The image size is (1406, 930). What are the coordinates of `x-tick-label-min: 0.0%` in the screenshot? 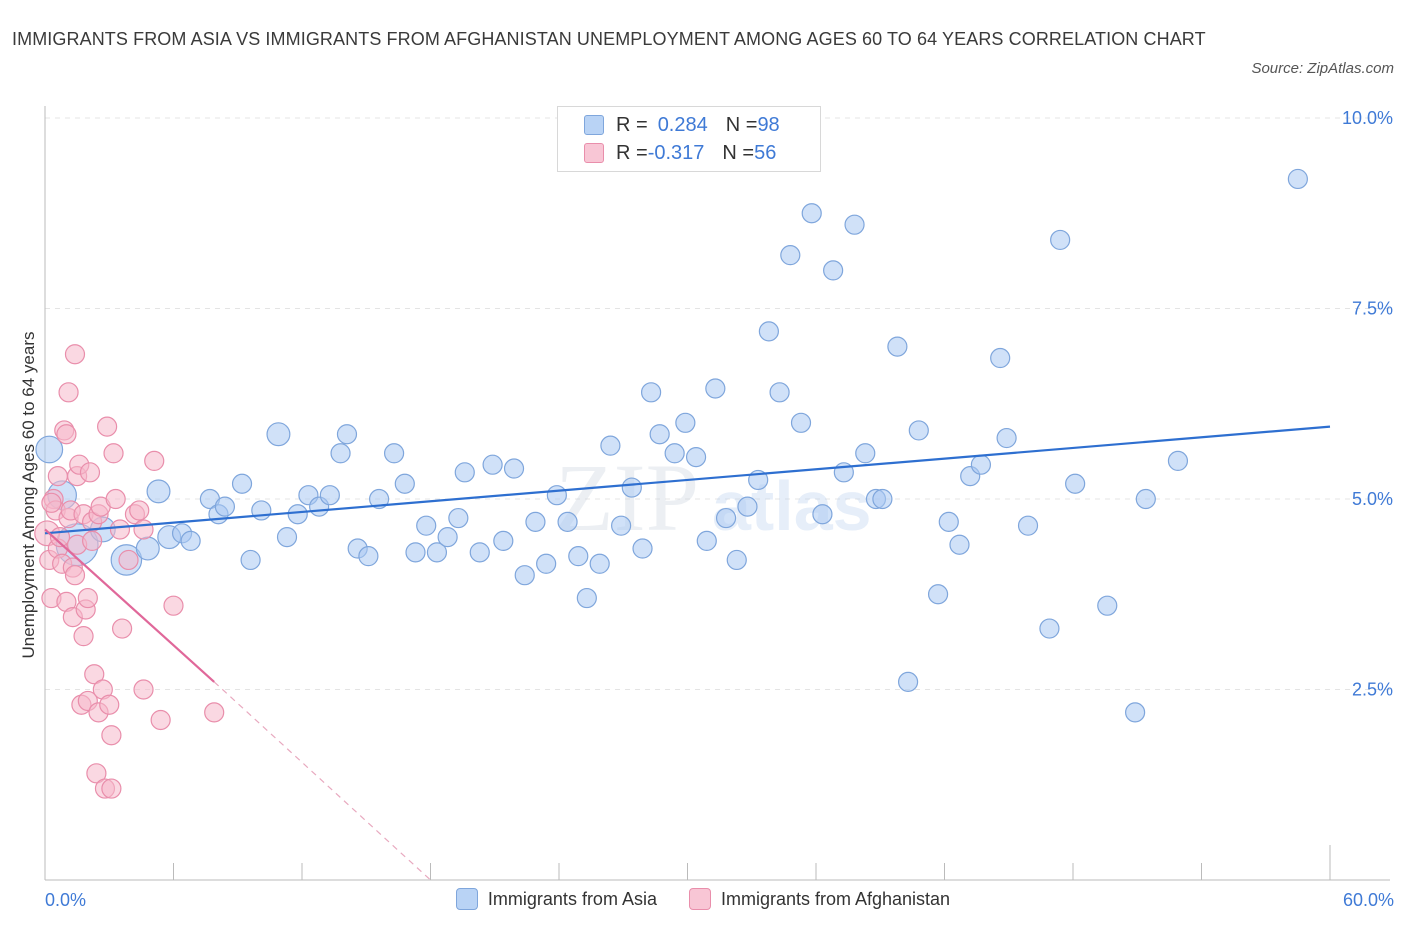 It's located at (66, 900).